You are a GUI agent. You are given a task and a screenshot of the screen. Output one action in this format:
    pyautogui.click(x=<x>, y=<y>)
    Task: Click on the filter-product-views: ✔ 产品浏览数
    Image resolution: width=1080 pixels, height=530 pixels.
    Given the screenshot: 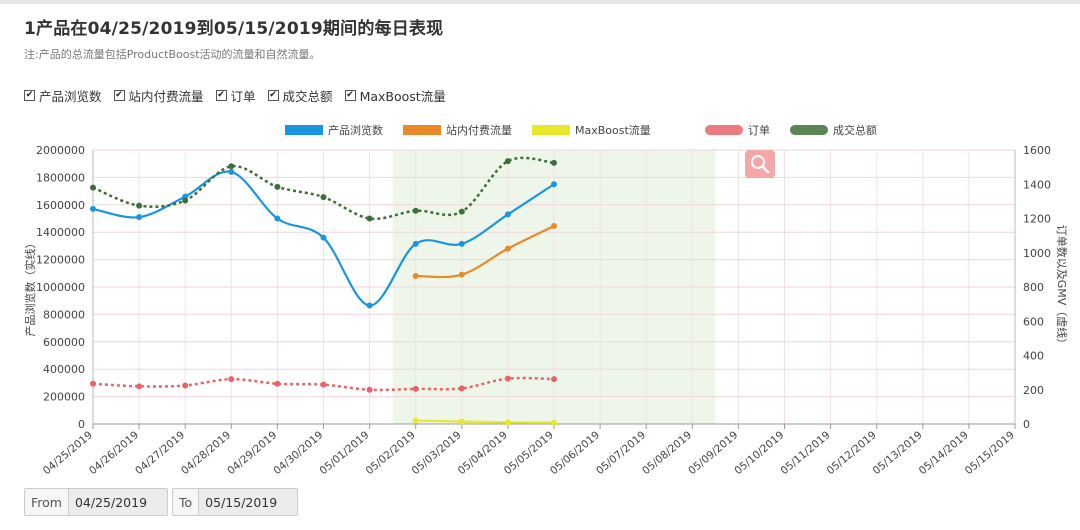 What is the action you would take?
    pyautogui.click(x=63, y=95)
    